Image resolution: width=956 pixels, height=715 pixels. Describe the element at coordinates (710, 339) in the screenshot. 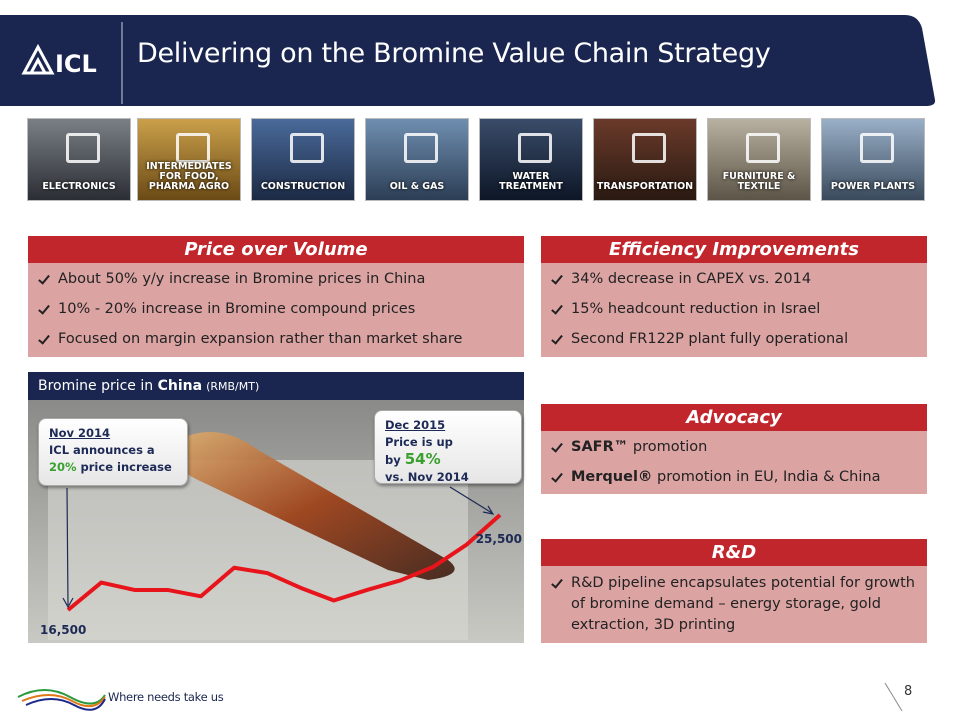

I see `bullet-text: Second FR122P plant fully operational` at that location.